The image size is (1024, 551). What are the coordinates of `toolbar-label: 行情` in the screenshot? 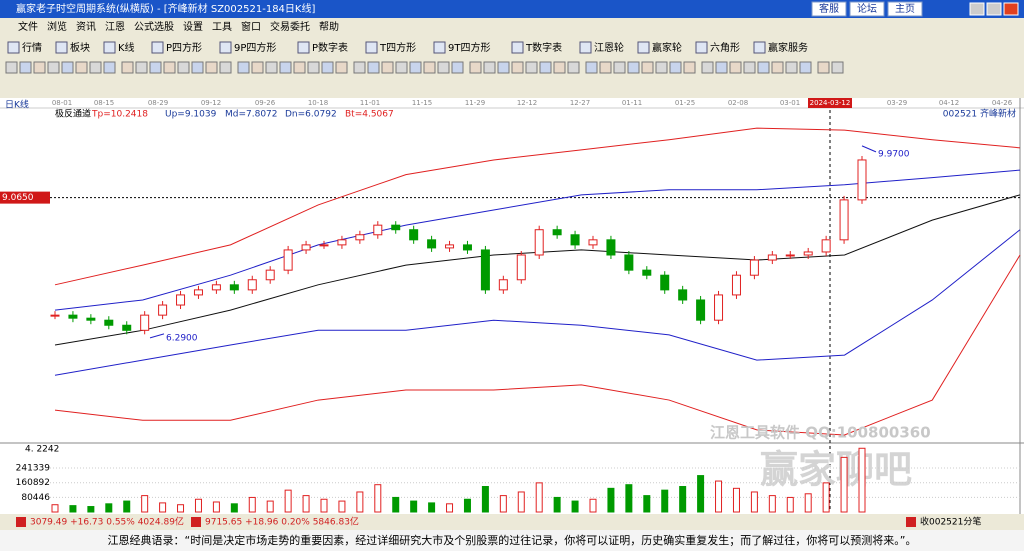 It's located at (32, 47).